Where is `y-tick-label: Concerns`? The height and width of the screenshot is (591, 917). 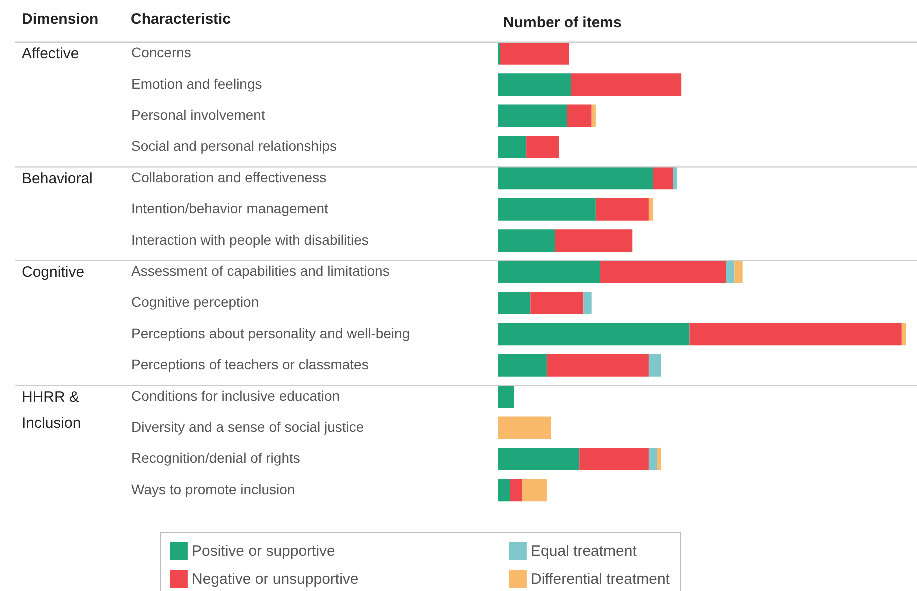
y-tick-label: Concerns is located at coordinates (162, 52).